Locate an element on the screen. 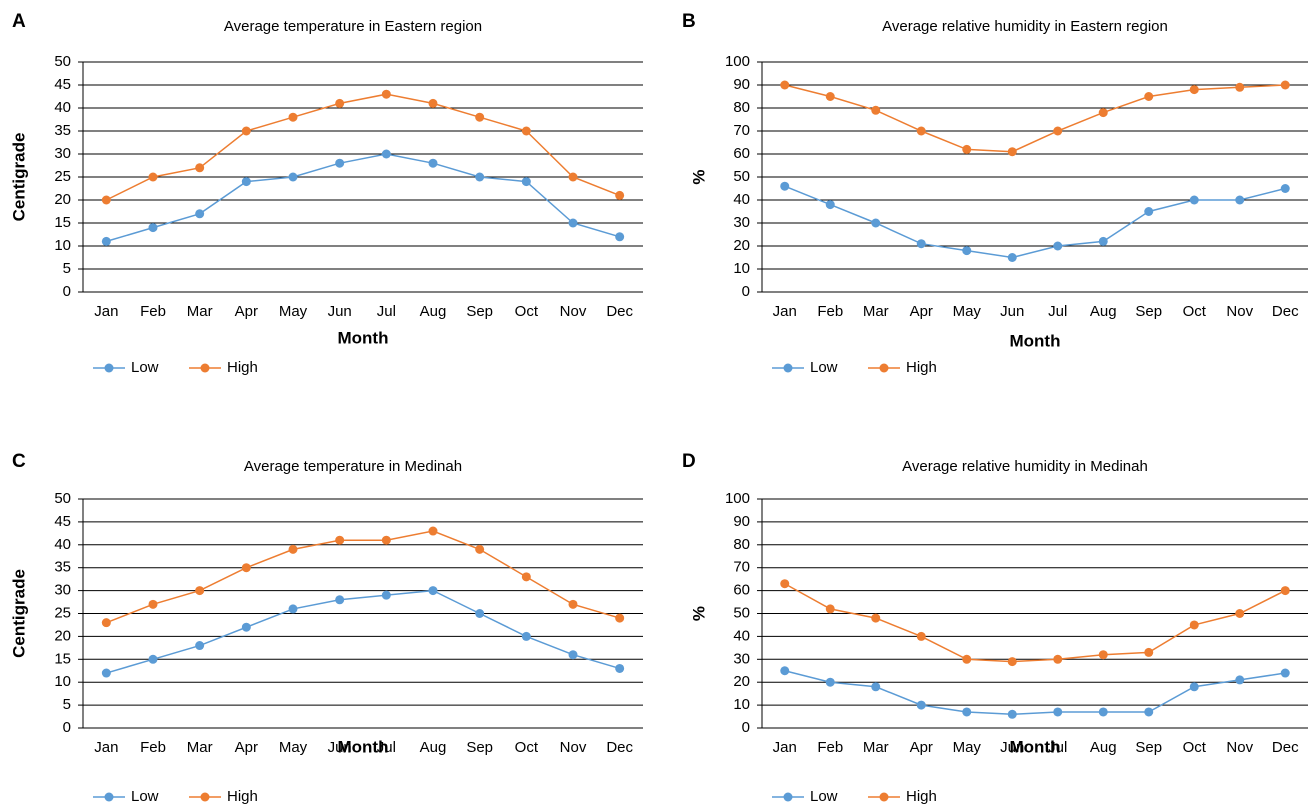  x-tick-label: Jul is located at coordinates (386, 747).